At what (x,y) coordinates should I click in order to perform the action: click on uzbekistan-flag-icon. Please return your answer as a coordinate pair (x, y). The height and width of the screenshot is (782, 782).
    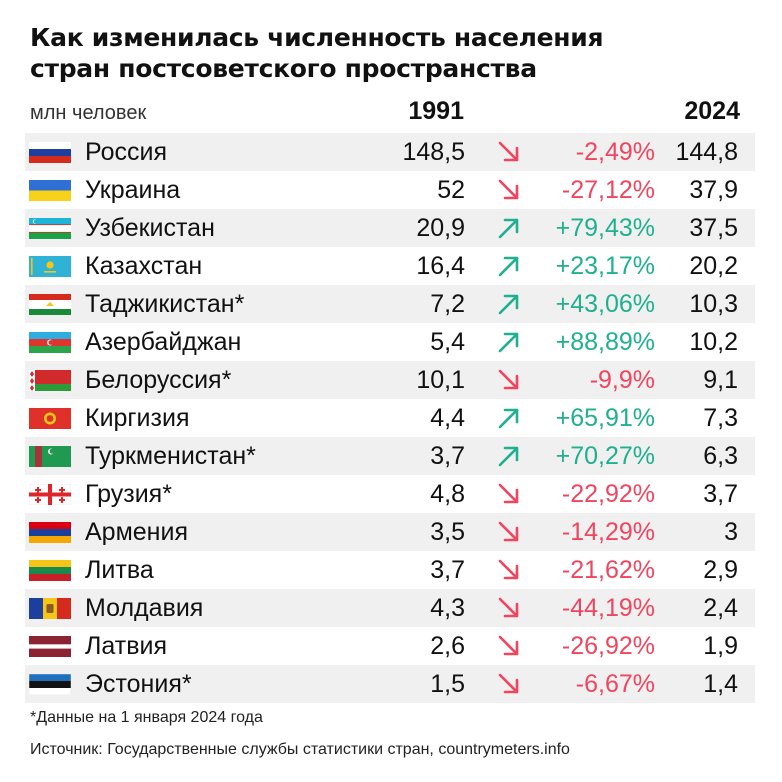
    Looking at the image, I should click on (50, 228).